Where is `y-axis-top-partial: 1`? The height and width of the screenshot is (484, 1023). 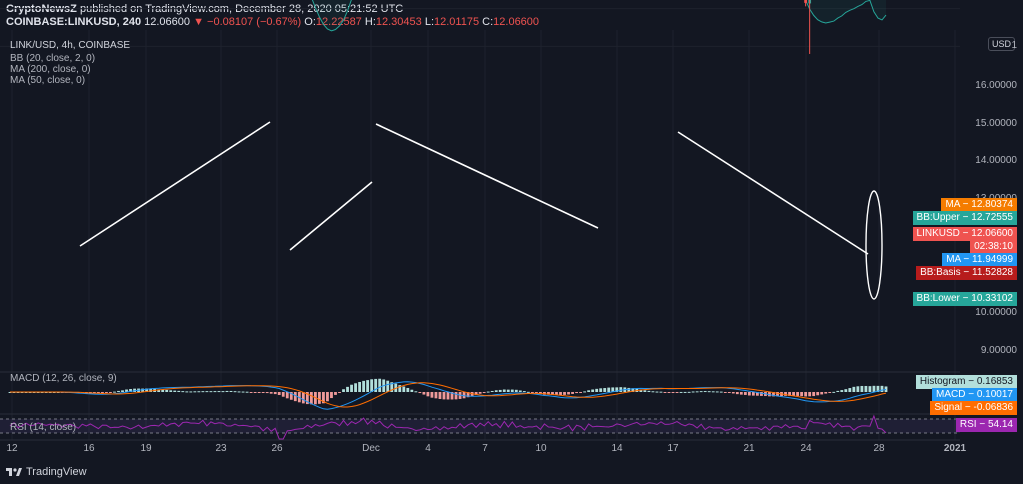
y-axis-top-partial: 1 is located at coordinates (1014, 45).